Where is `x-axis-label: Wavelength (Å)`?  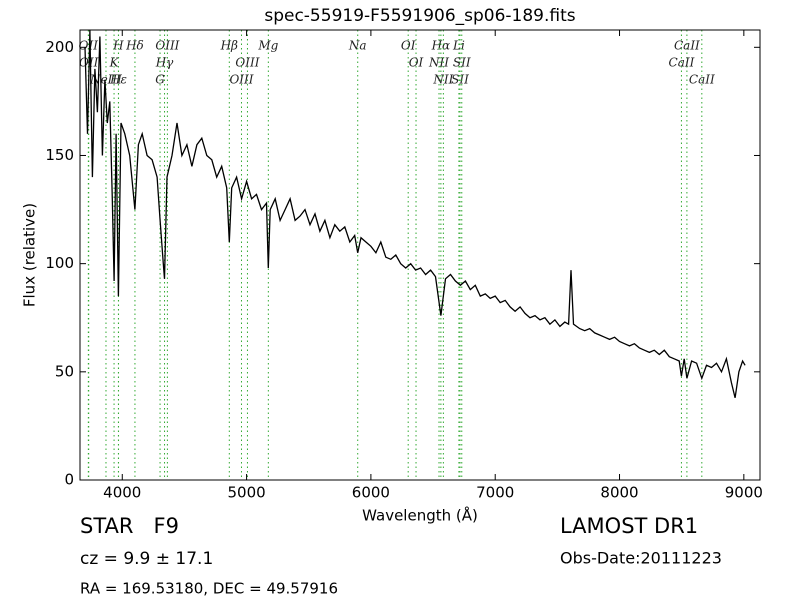 x-axis-label: Wavelength (Å) is located at coordinates (420, 515).